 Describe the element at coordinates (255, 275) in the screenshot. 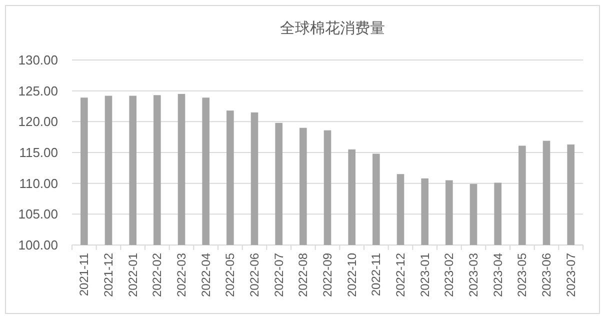

I see `x-tick-label: 2022-06` at that location.